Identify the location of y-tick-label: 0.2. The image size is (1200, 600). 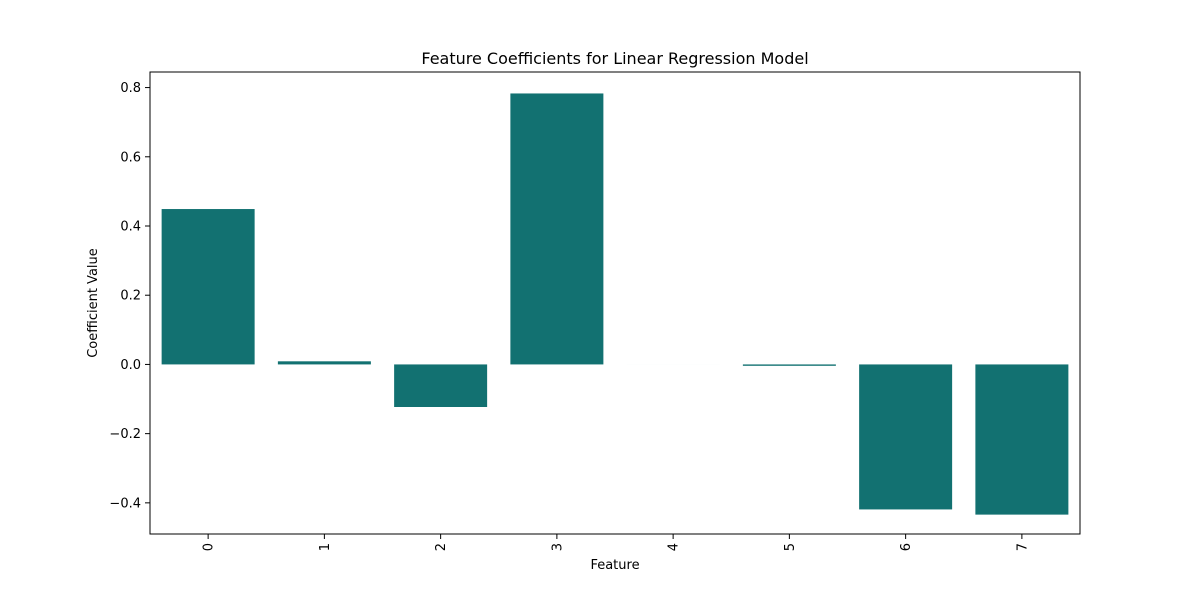
(130, 296).